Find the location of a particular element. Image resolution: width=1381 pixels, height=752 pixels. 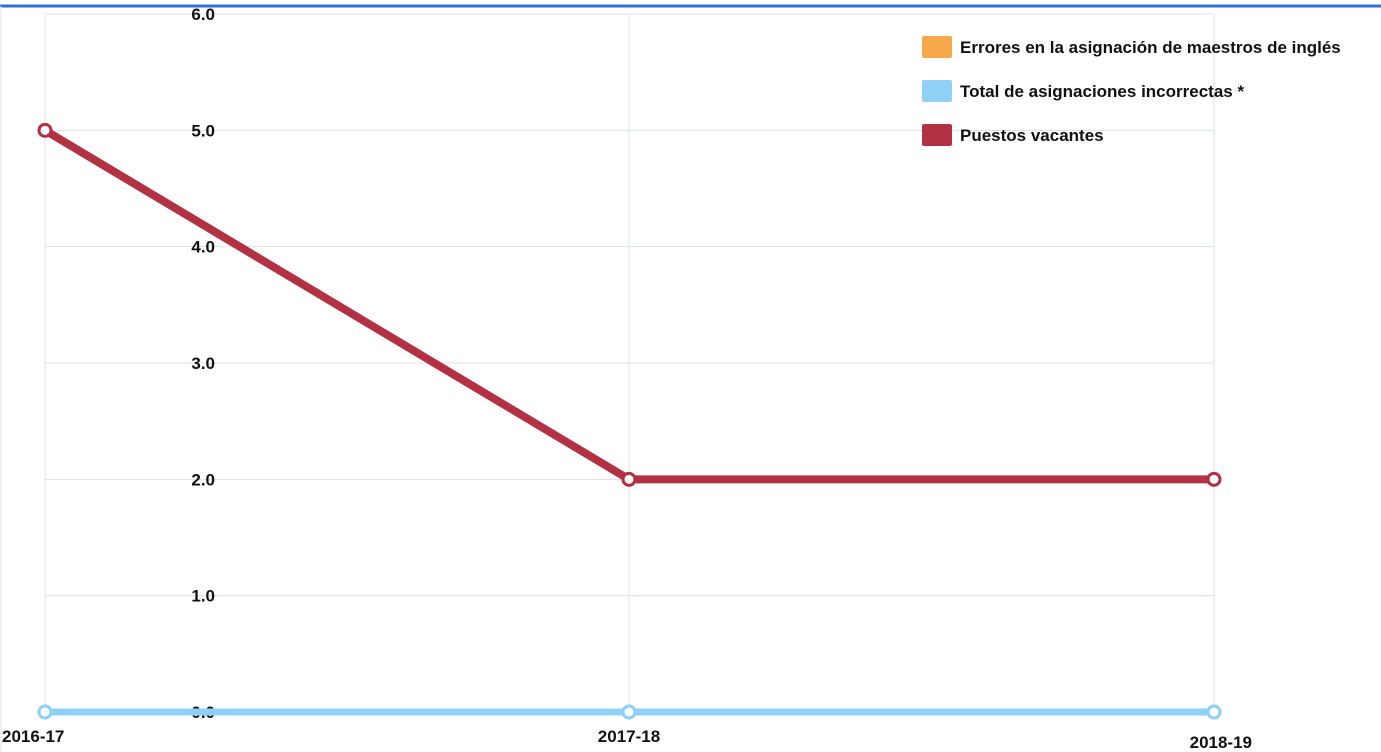

y-tick-label-2: 2.0 is located at coordinates (203, 479).